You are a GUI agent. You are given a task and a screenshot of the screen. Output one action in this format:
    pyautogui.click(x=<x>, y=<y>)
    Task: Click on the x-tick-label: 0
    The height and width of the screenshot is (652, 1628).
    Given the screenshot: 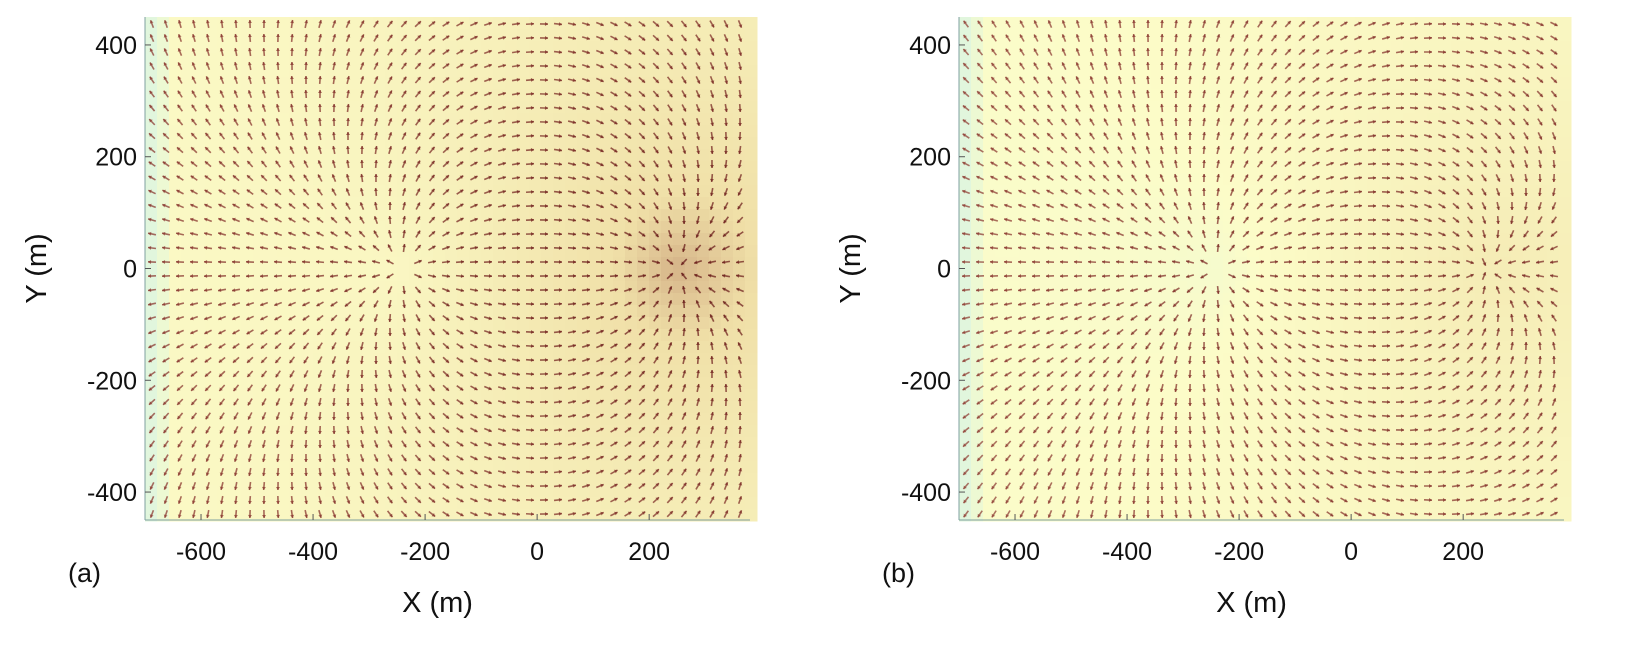 What is the action you would take?
    pyautogui.click(x=537, y=552)
    